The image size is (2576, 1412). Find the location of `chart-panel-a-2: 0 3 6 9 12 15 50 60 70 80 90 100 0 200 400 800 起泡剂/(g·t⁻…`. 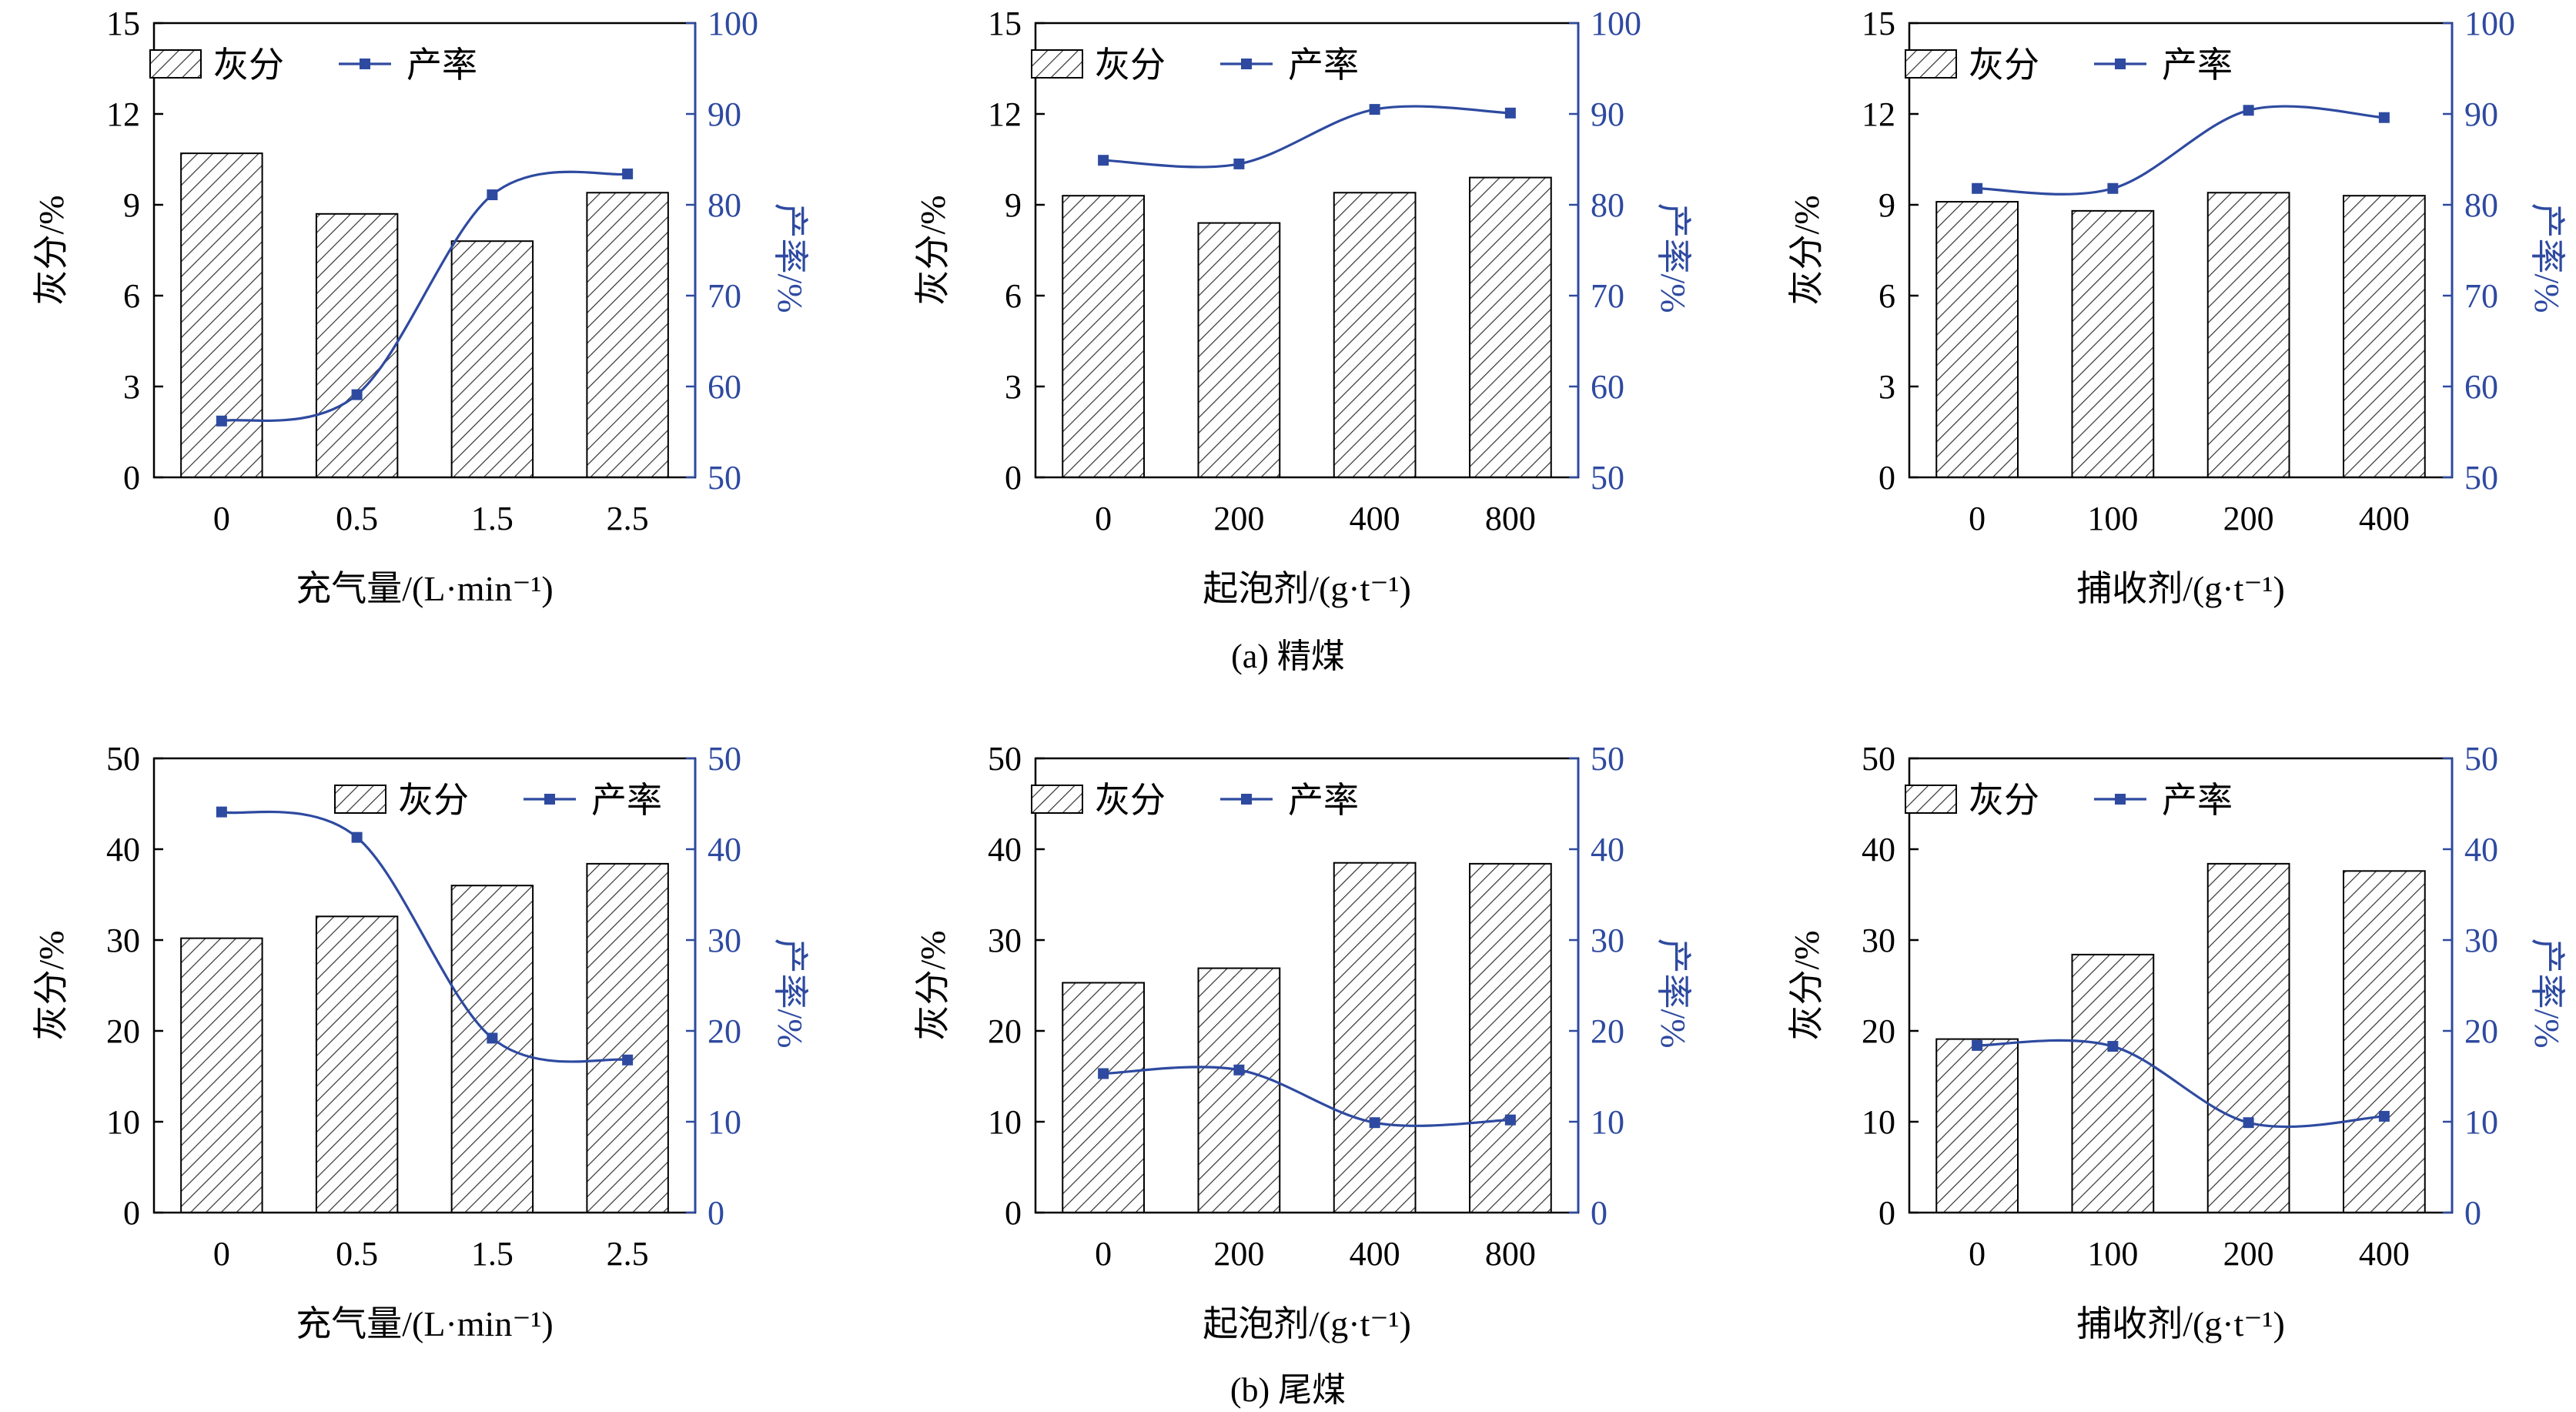

chart-panel-a-2: 0 3 6 9 12 15 50 60 70 80 90 100 0 200 400 800 起泡剂/(g·t⁻… is located at coordinates (1303, 306).